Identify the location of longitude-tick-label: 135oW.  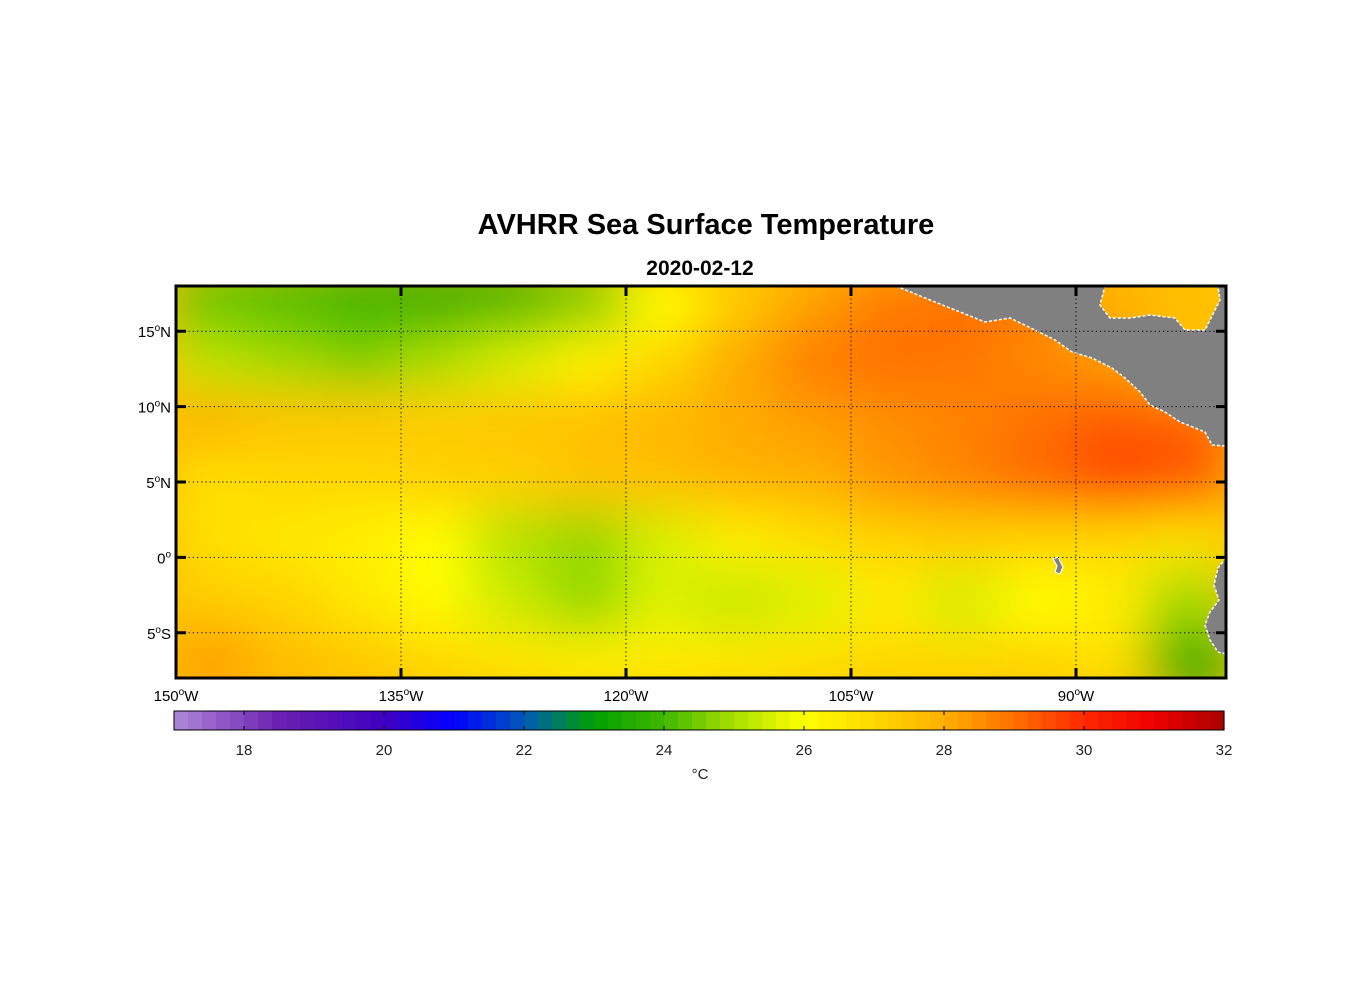
(402, 696).